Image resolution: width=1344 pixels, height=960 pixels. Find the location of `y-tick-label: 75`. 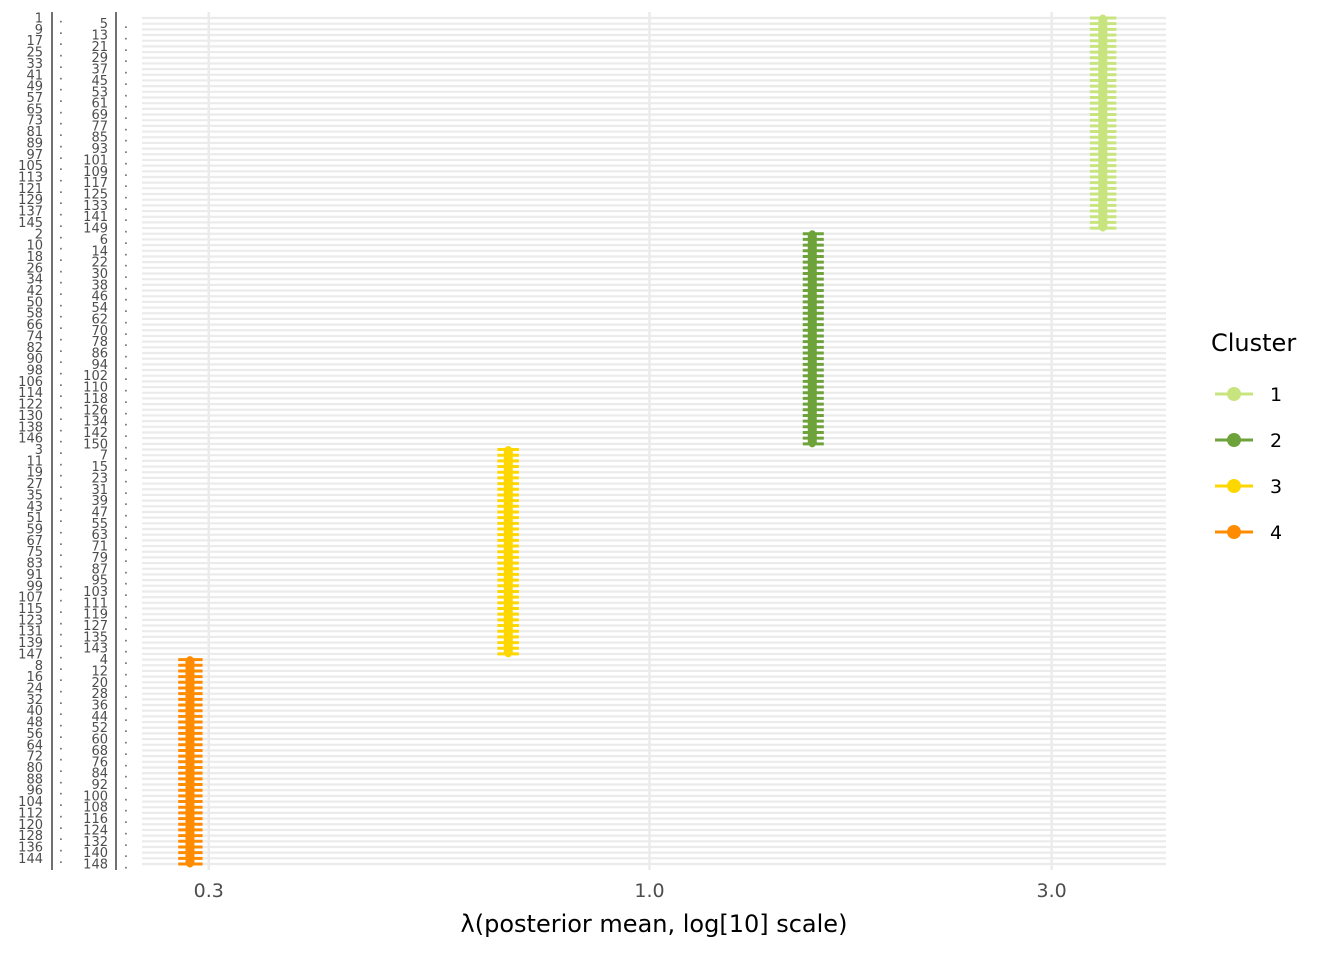

y-tick-label: 75 is located at coordinates (34, 552).